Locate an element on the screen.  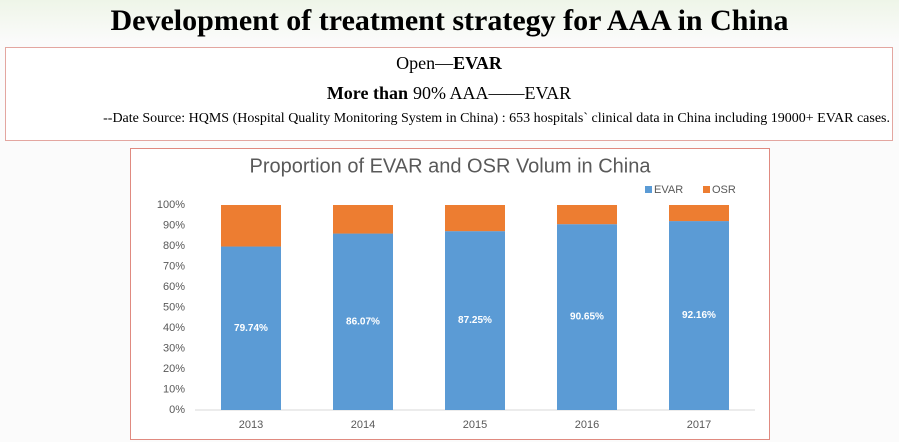
y-tick-label: 80% is located at coordinates (174, 246).